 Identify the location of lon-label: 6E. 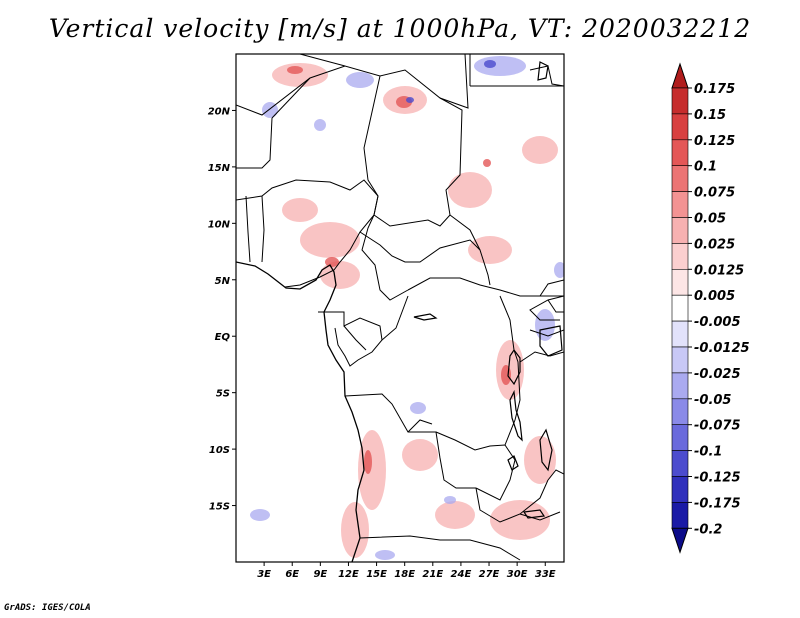
(292, 574).